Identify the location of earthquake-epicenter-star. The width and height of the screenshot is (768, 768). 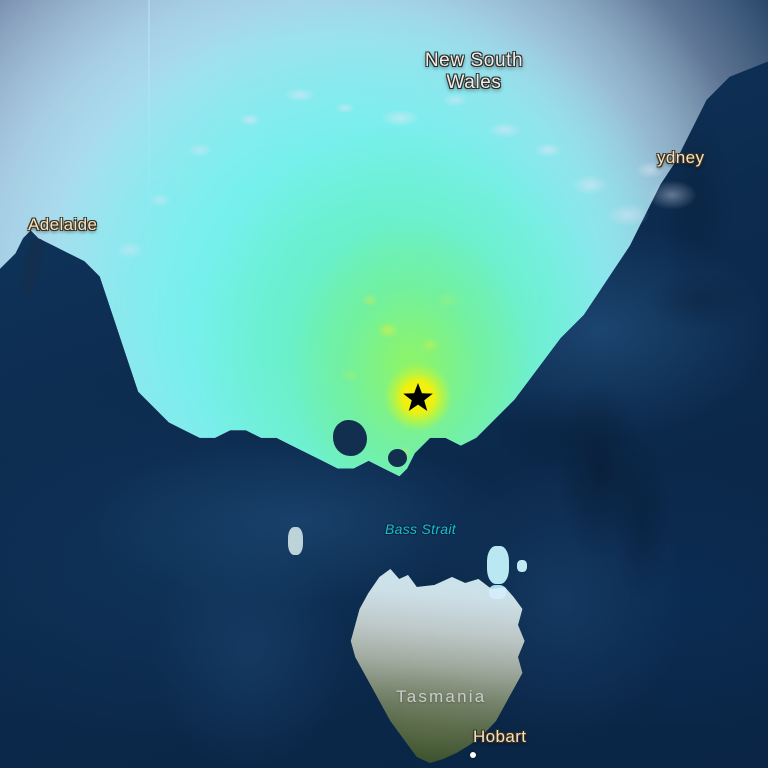
(418, 397).